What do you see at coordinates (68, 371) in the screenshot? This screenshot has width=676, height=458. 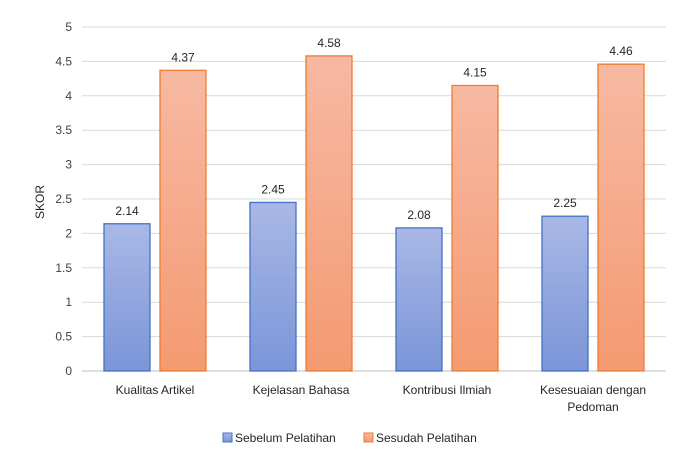 I see `y-tick-label: 0` at bounding box center [68, 371].